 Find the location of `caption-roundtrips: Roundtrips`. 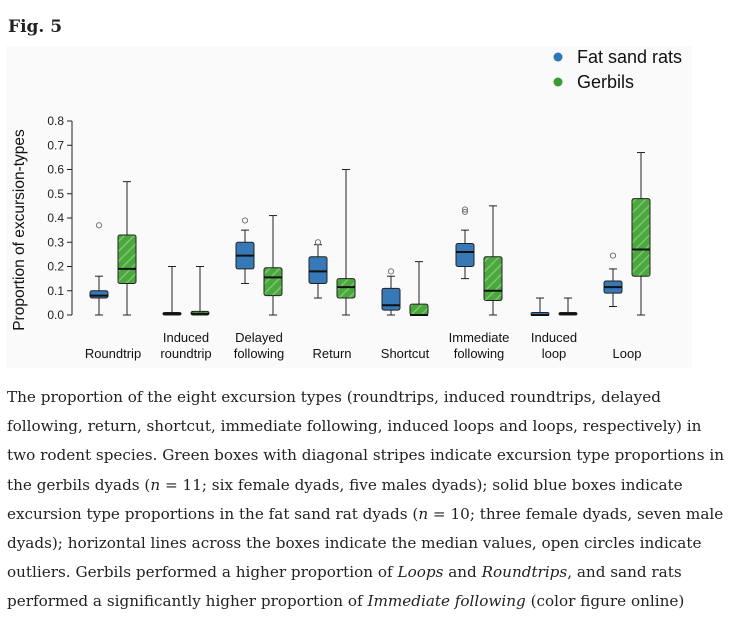

caption-roundtrips: Roundtrips is located at coordinates (524, 572).